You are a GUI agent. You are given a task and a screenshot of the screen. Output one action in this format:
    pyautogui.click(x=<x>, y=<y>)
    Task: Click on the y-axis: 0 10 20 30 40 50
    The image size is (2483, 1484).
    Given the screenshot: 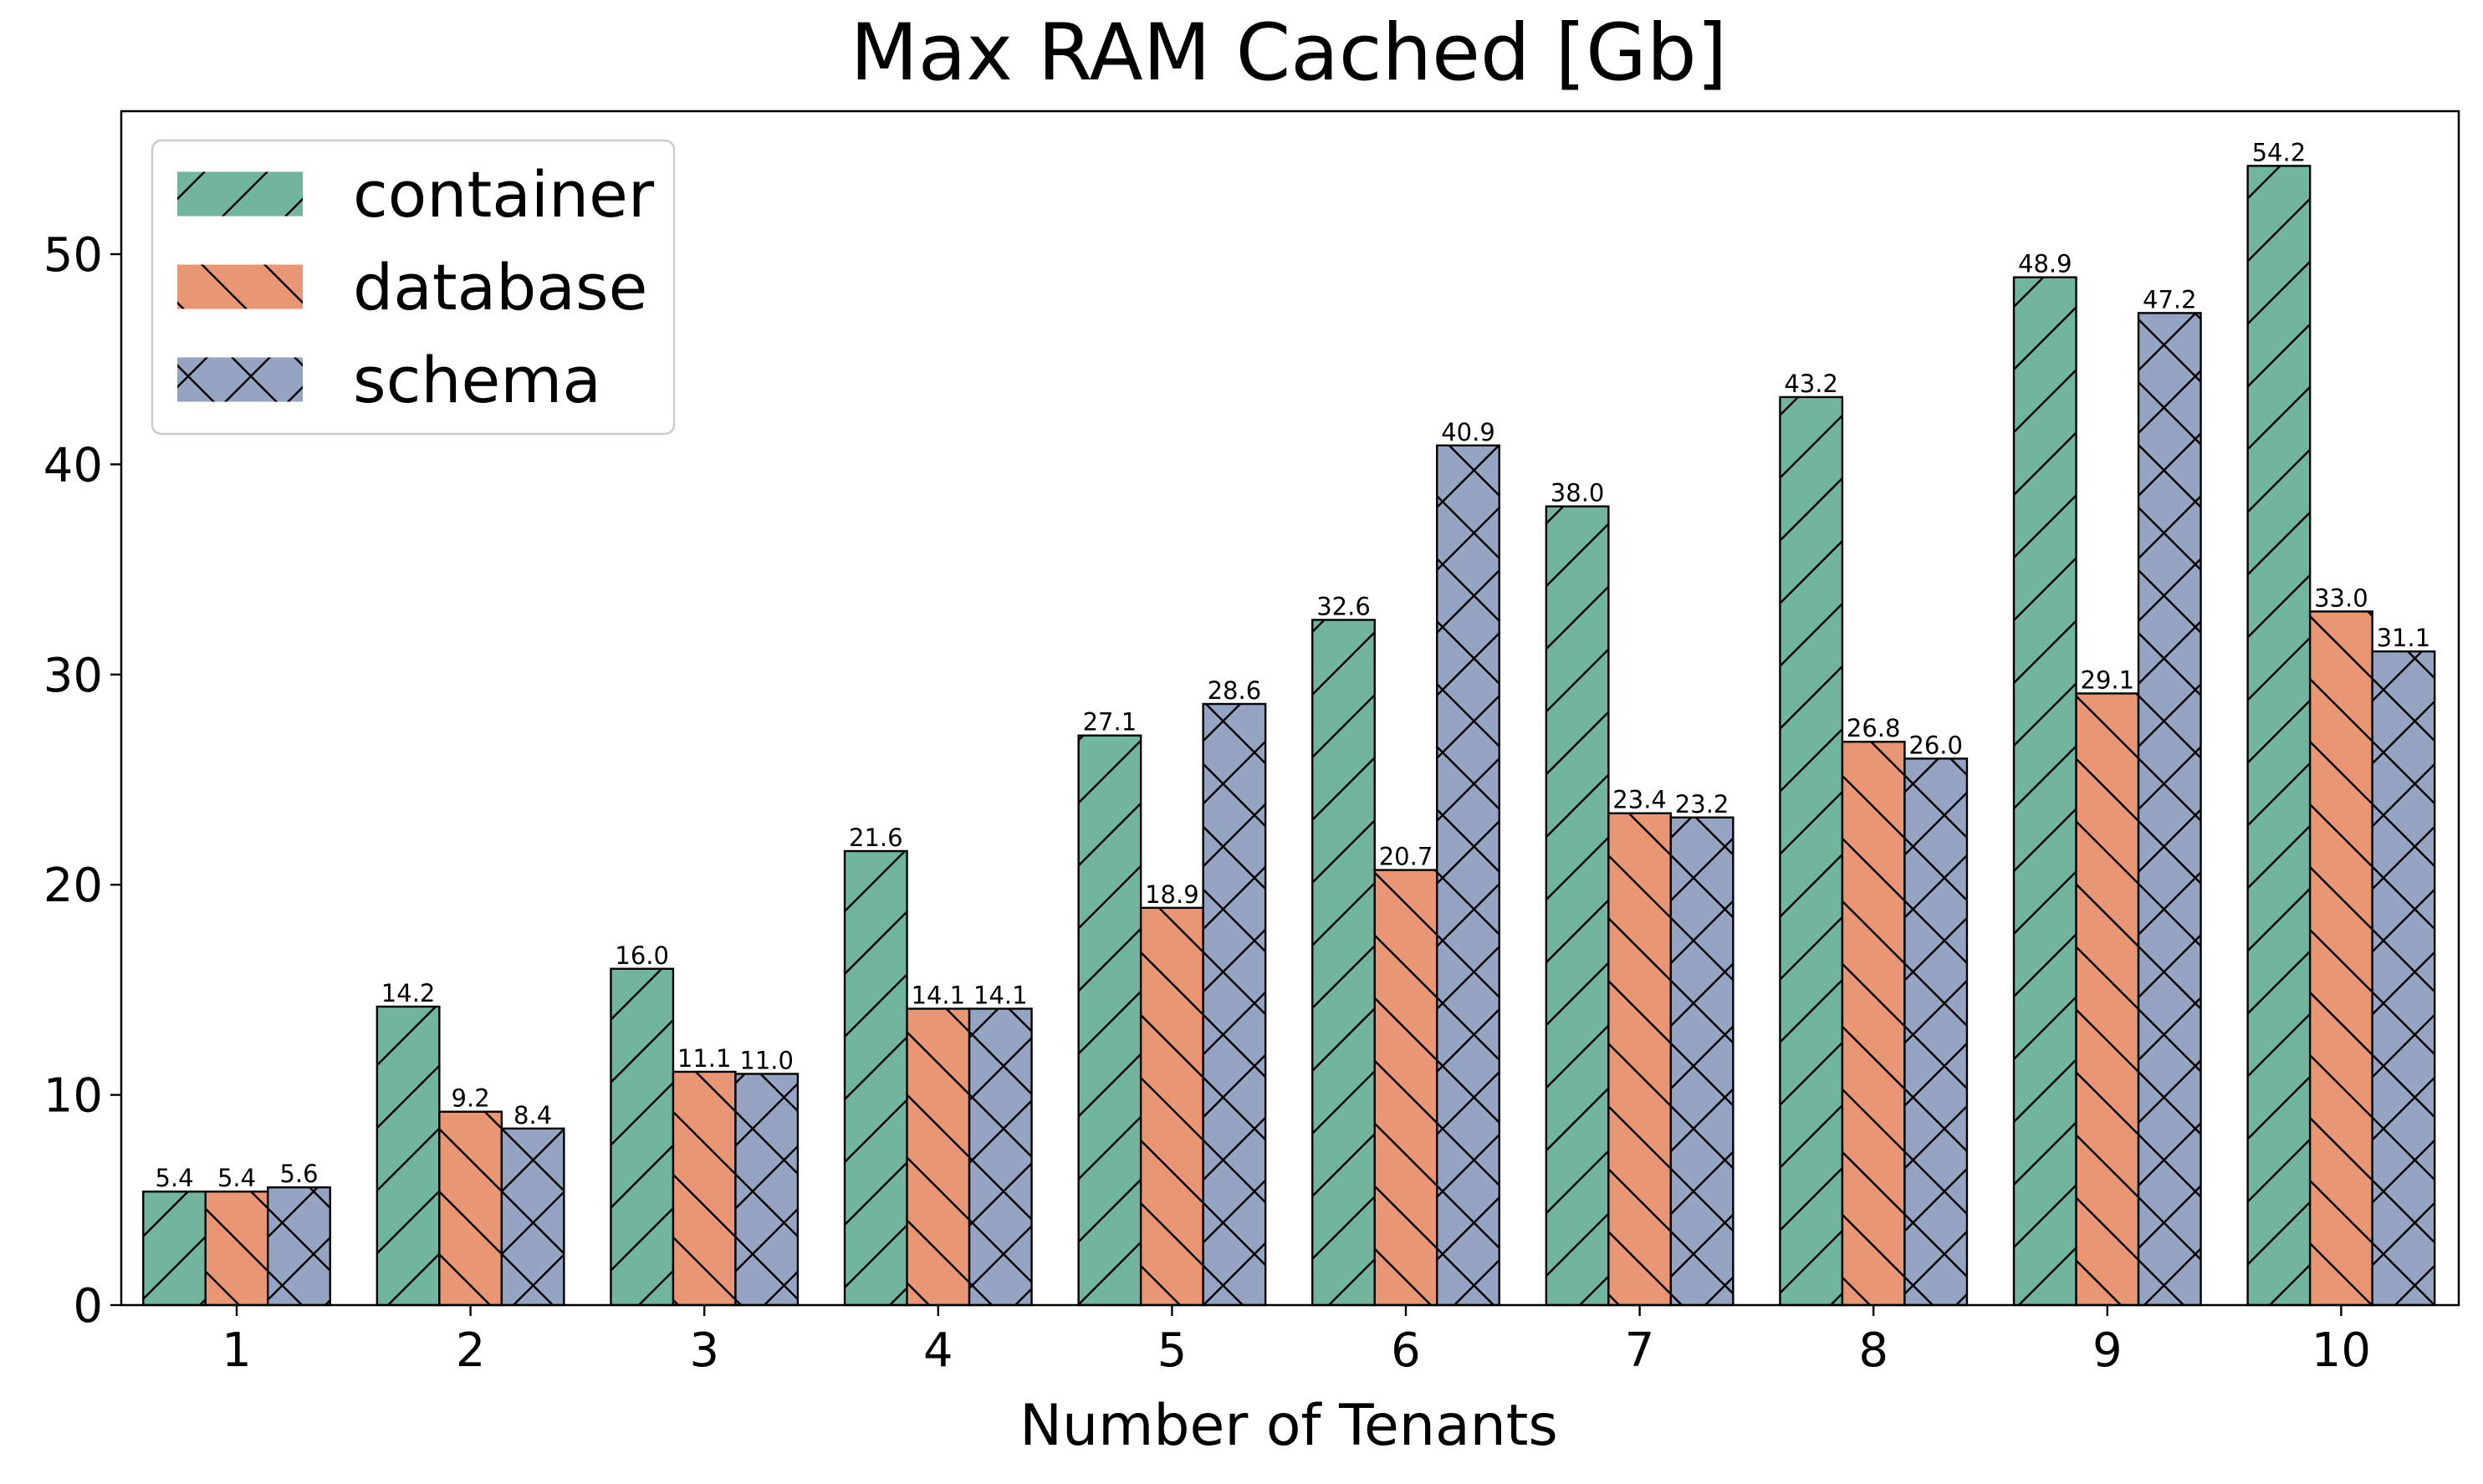 What is the action you would take?
    pyautogui.click(x=82, y=781)
    